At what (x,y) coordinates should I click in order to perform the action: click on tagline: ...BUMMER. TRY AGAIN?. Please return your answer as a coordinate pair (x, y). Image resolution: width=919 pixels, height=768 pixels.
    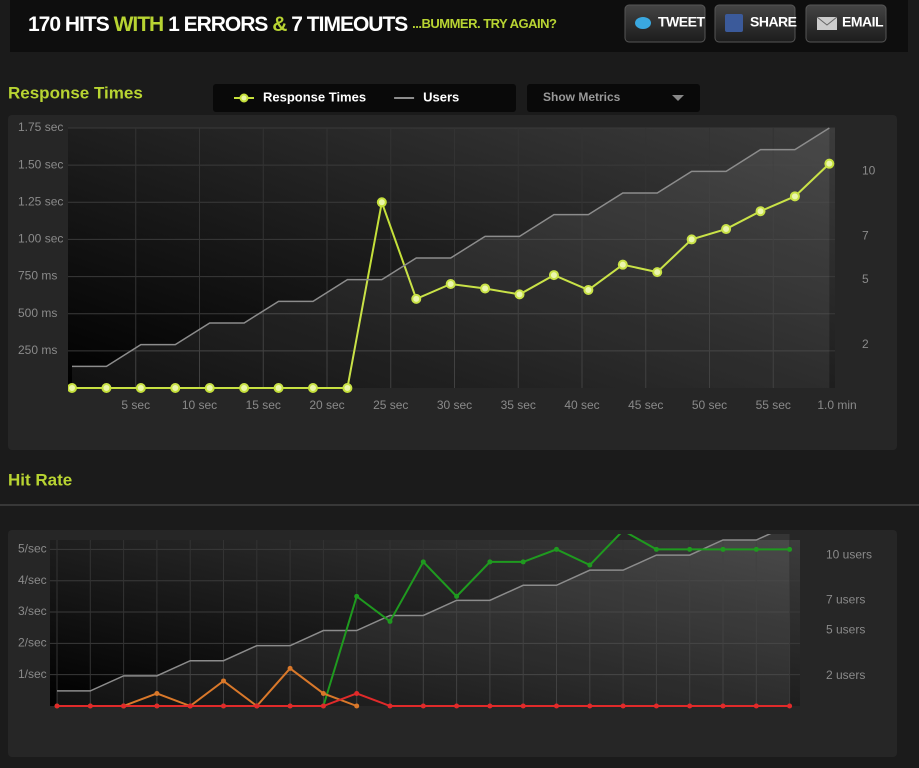
    Looking at the image, I should click on (484, 23).